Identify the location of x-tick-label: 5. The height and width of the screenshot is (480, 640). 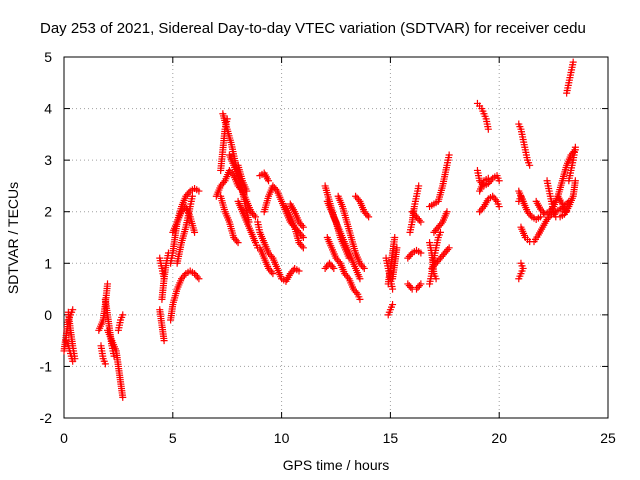
(173, 438).